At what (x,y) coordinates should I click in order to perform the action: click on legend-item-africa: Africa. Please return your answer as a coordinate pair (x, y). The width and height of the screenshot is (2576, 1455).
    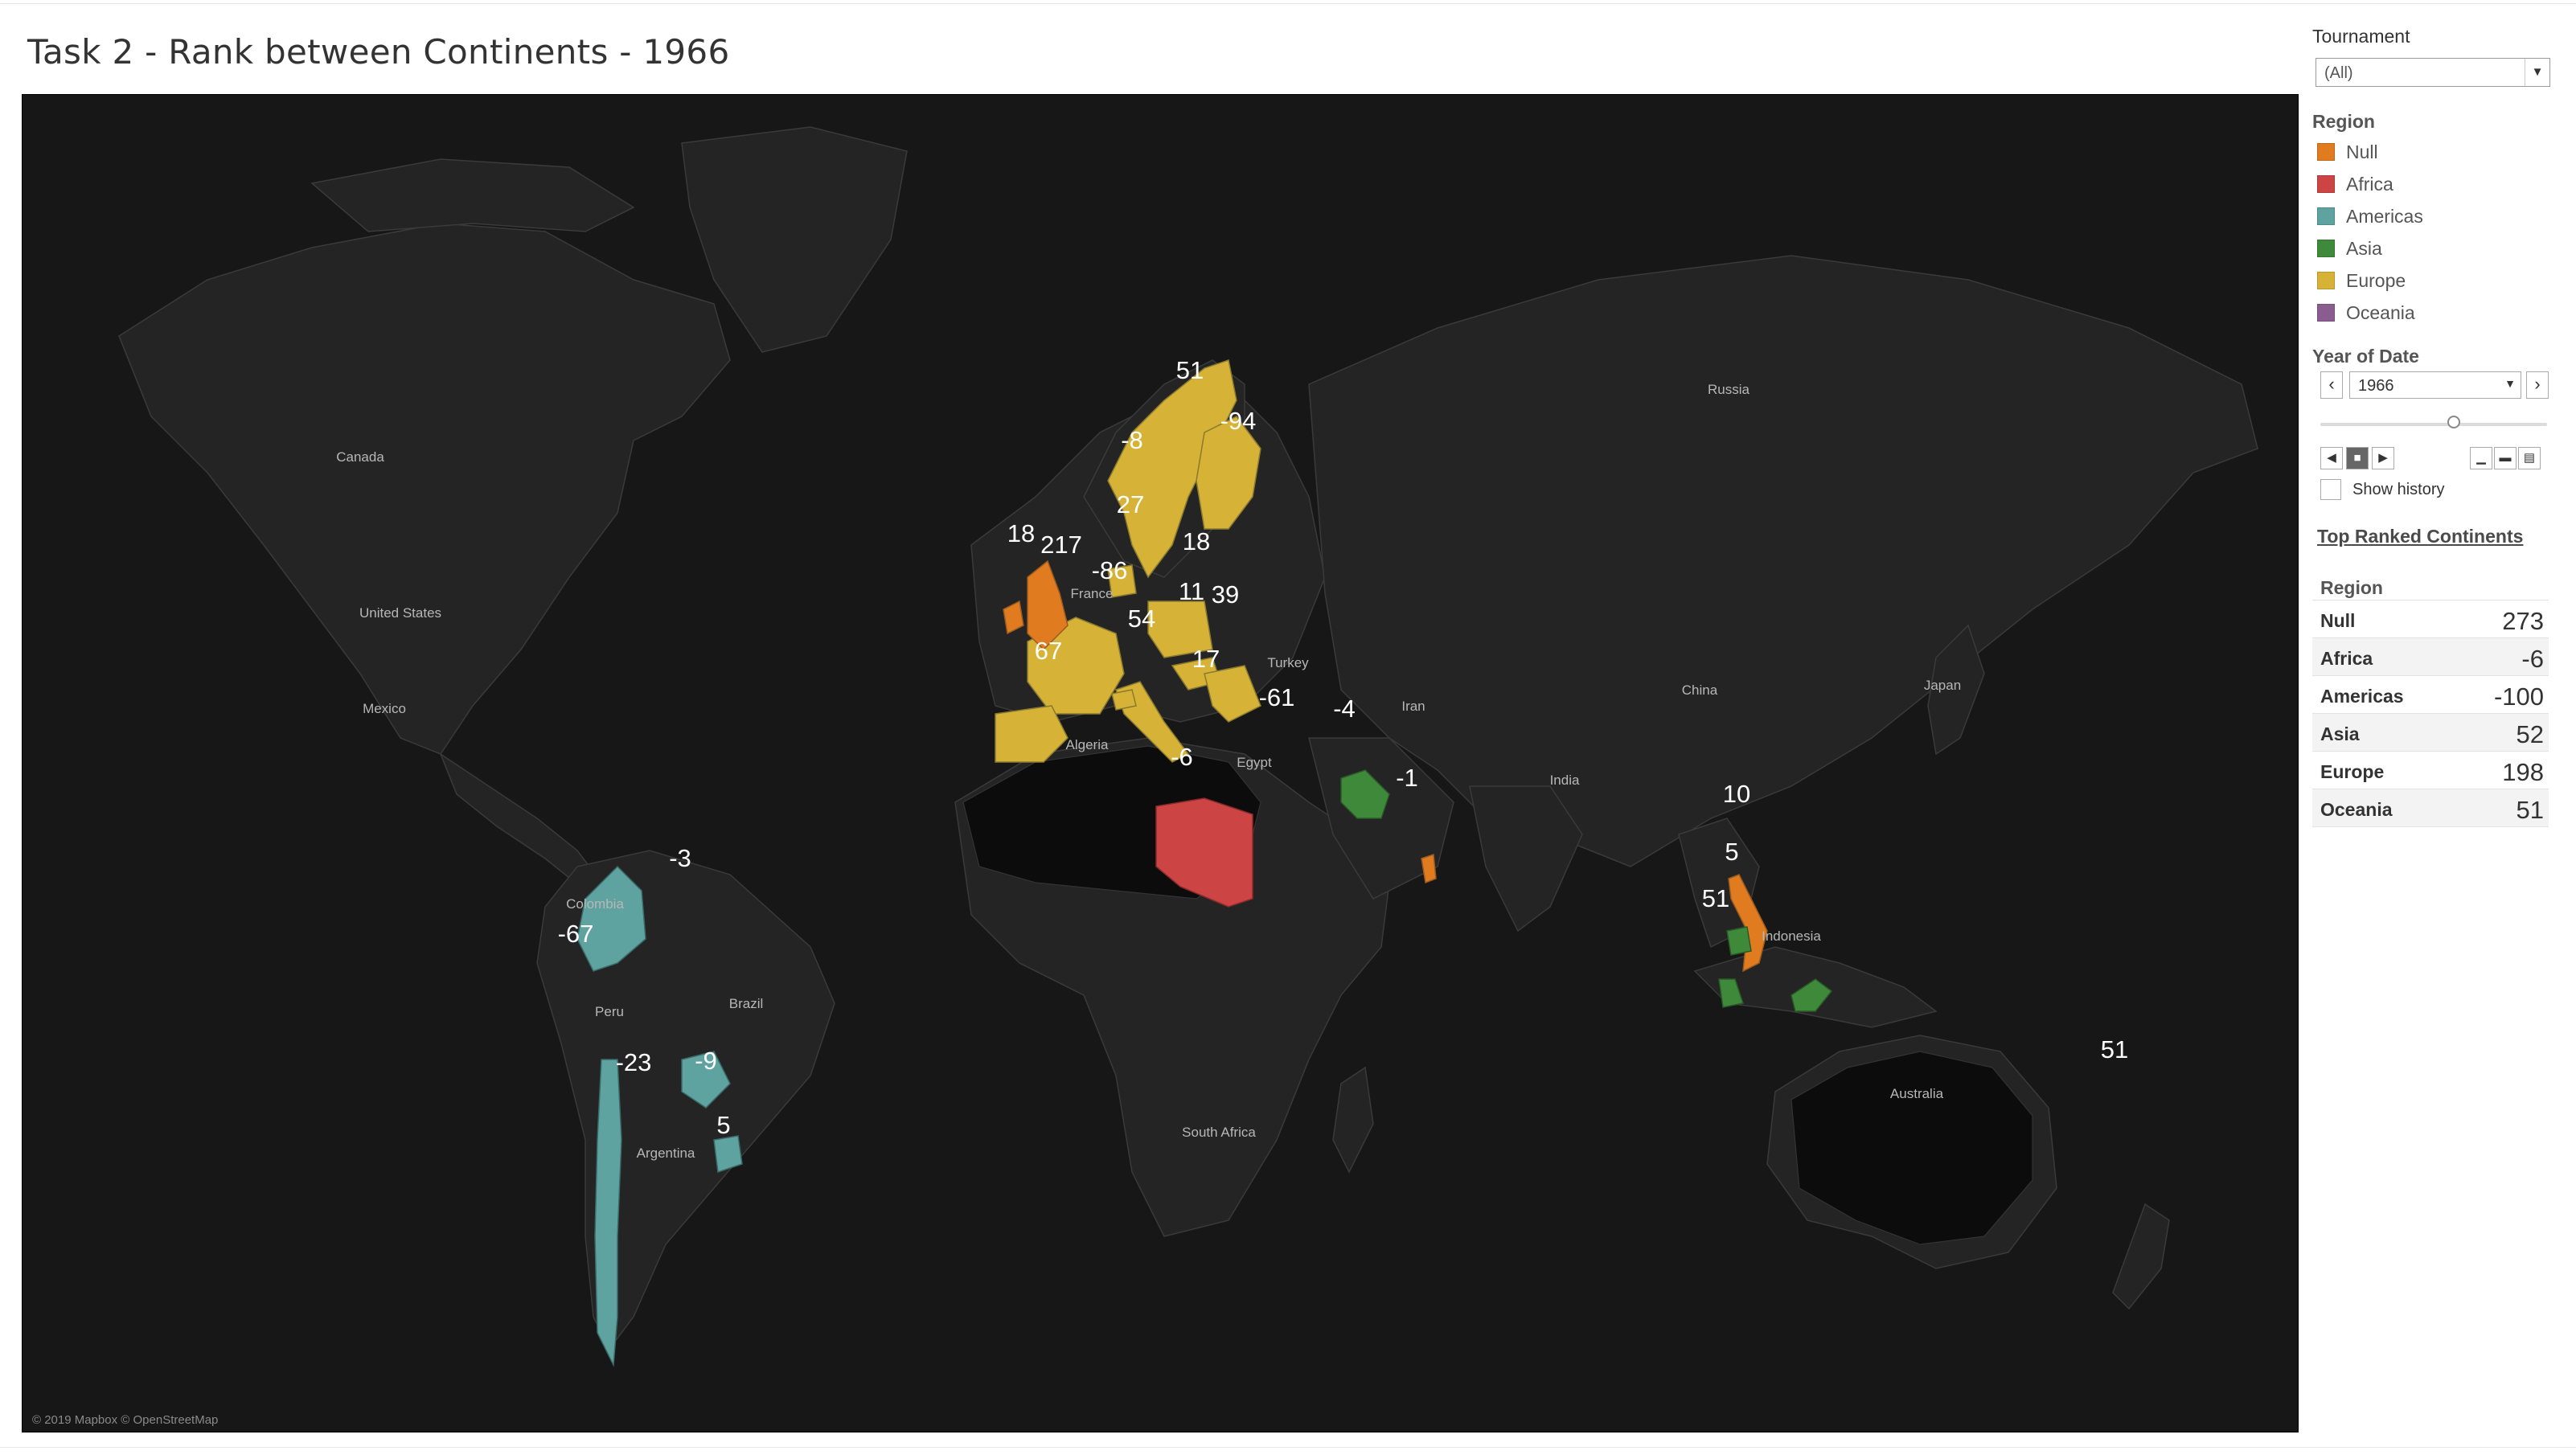
    Looking at the image, I should click on (2355, 186).